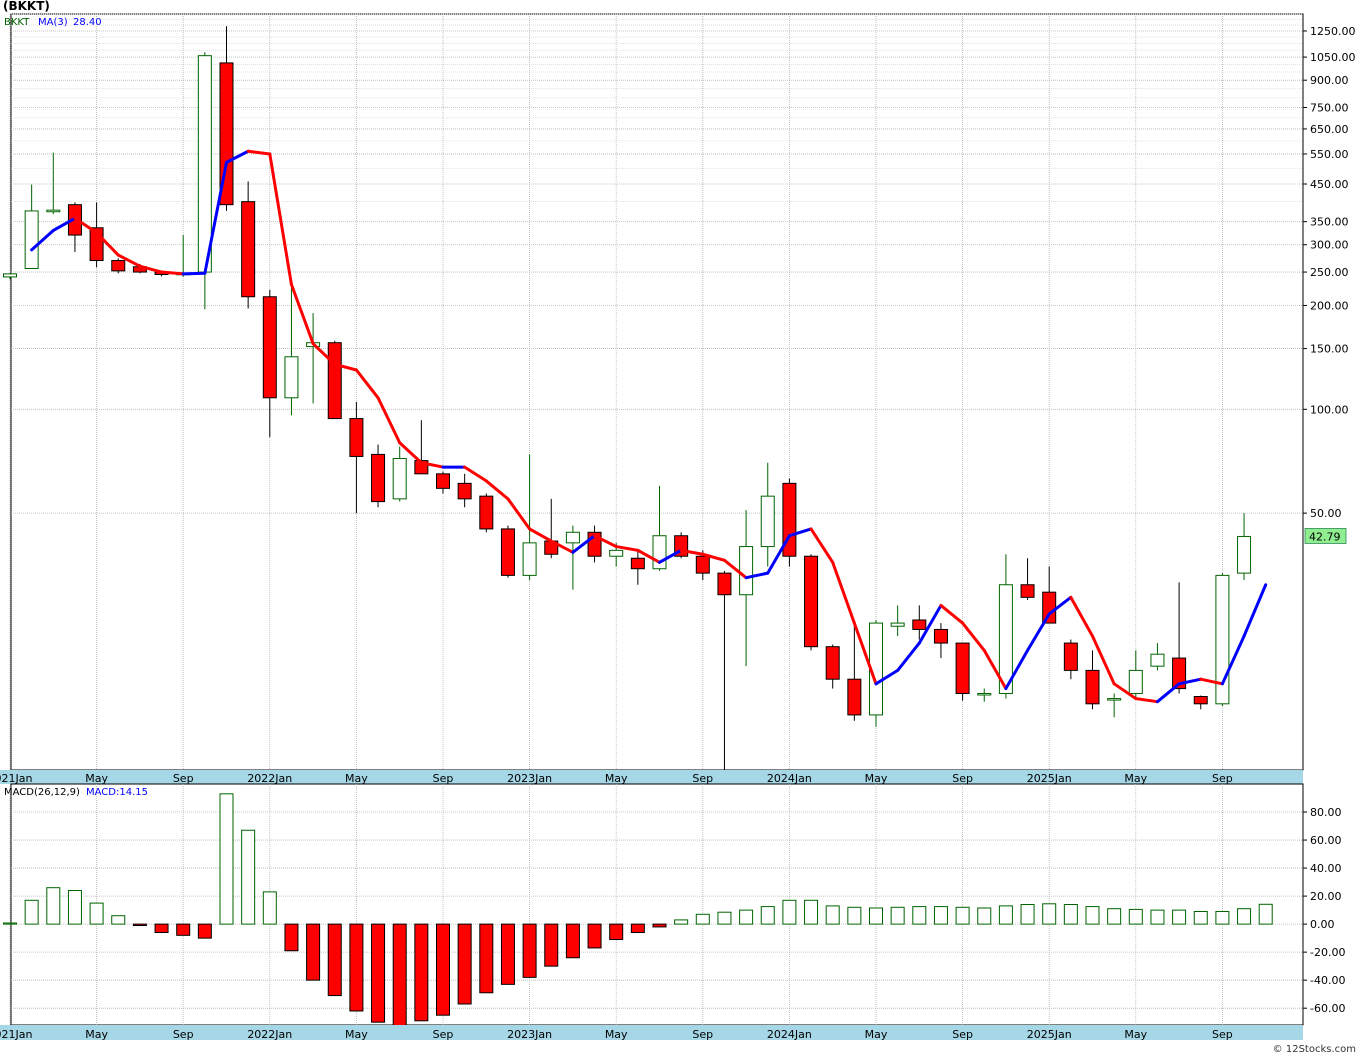  Describe the element at coordinates (1326, 896) in the screenshot. I see `macd-tick-label: 20.00` at that location.